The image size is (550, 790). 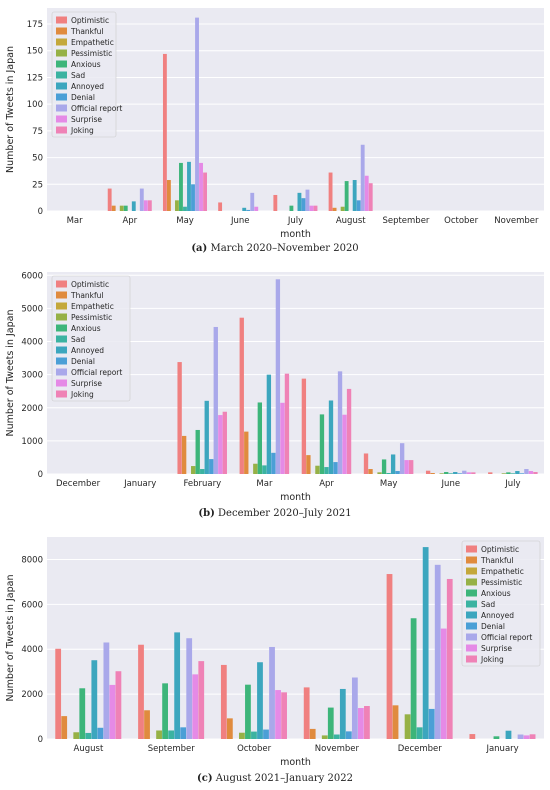 What do you see at coordinates (284, 778) in the screenshot?
I see `caption-c-text: August 2021–January 2022` at bounding box center [284, 778].